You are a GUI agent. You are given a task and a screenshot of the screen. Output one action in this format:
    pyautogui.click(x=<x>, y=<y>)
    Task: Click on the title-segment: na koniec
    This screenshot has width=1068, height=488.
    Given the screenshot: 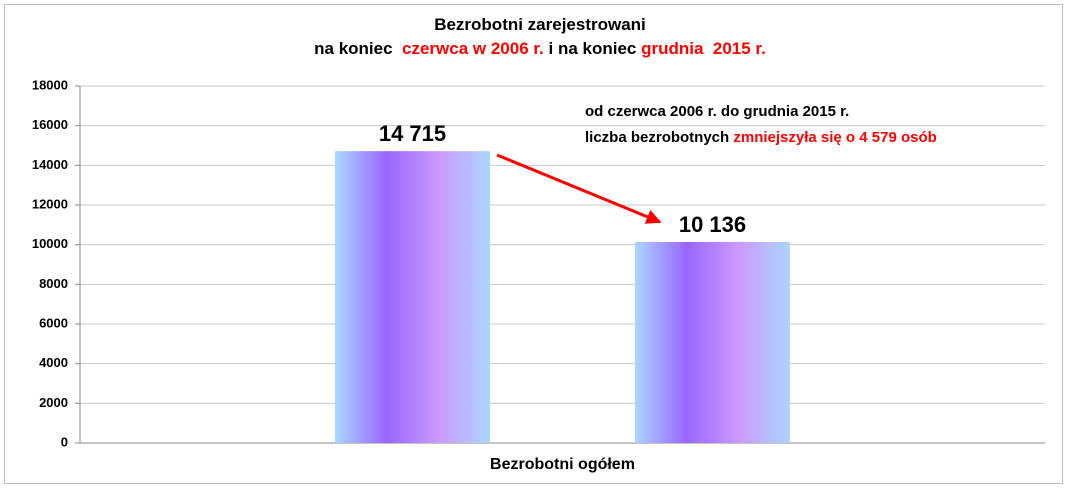 What is the action you would take?
    pyautogui.click(x=358, y=48)
    